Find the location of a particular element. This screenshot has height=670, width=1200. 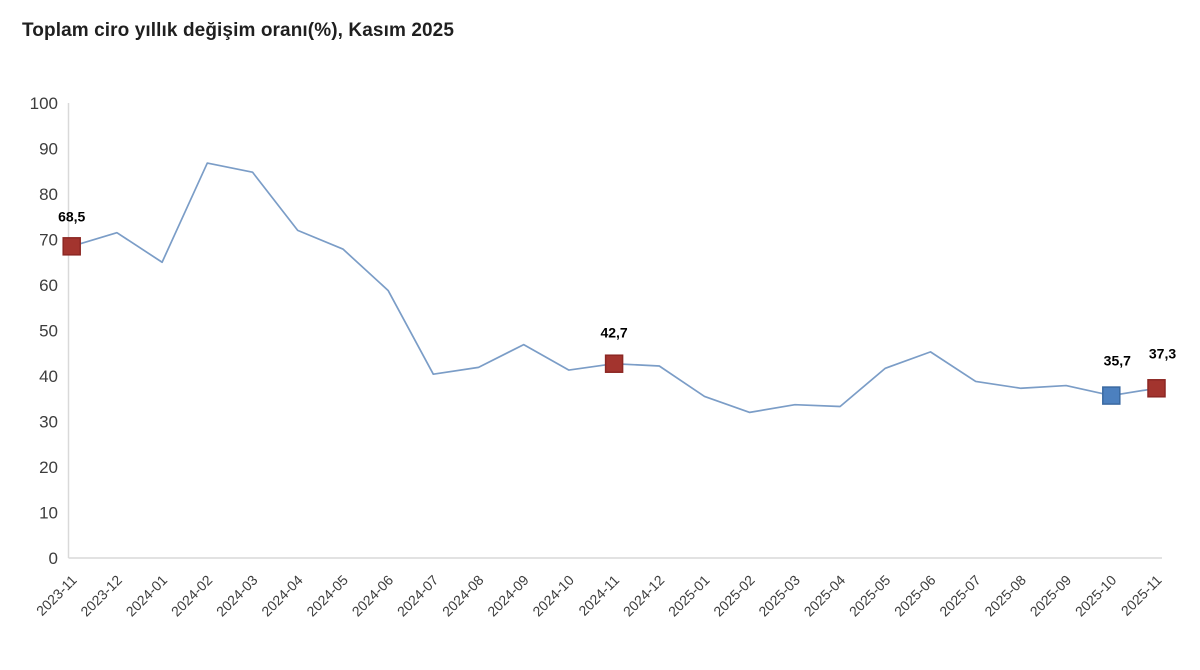

y-tick-label-80: 80 is located at coordinates (48, 194).